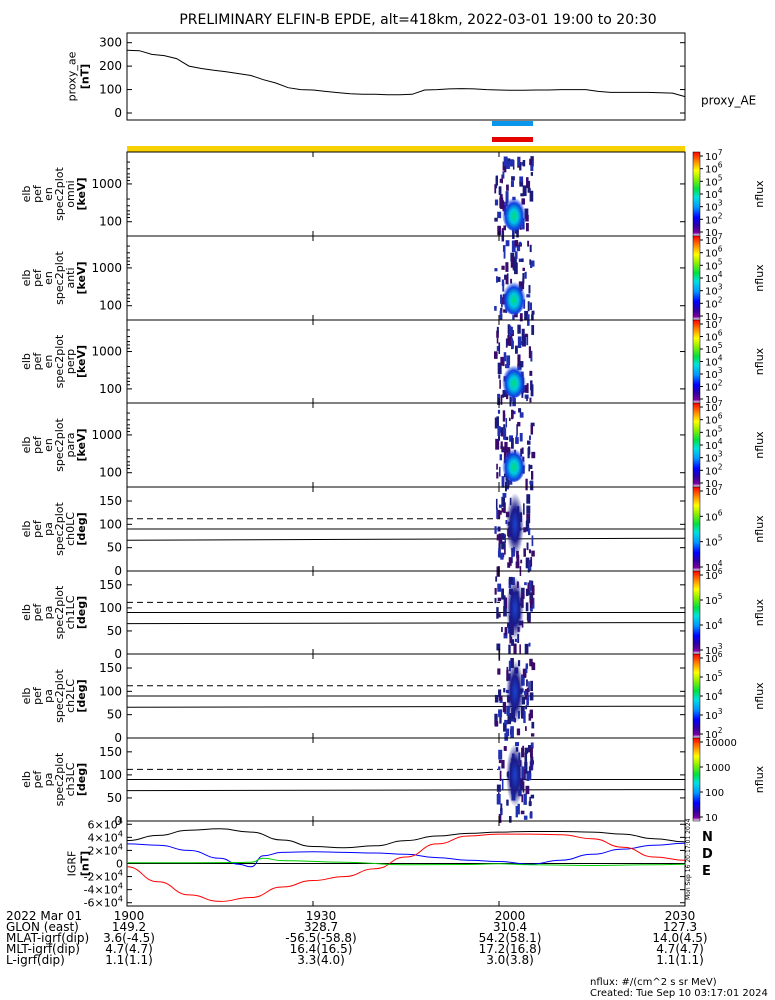 This screenshot has height=1000, width=775. What do you see at coordinates (321, 916) in the screenshot?
I see `xrow-value: 1930` at bounding box center [321, 916].